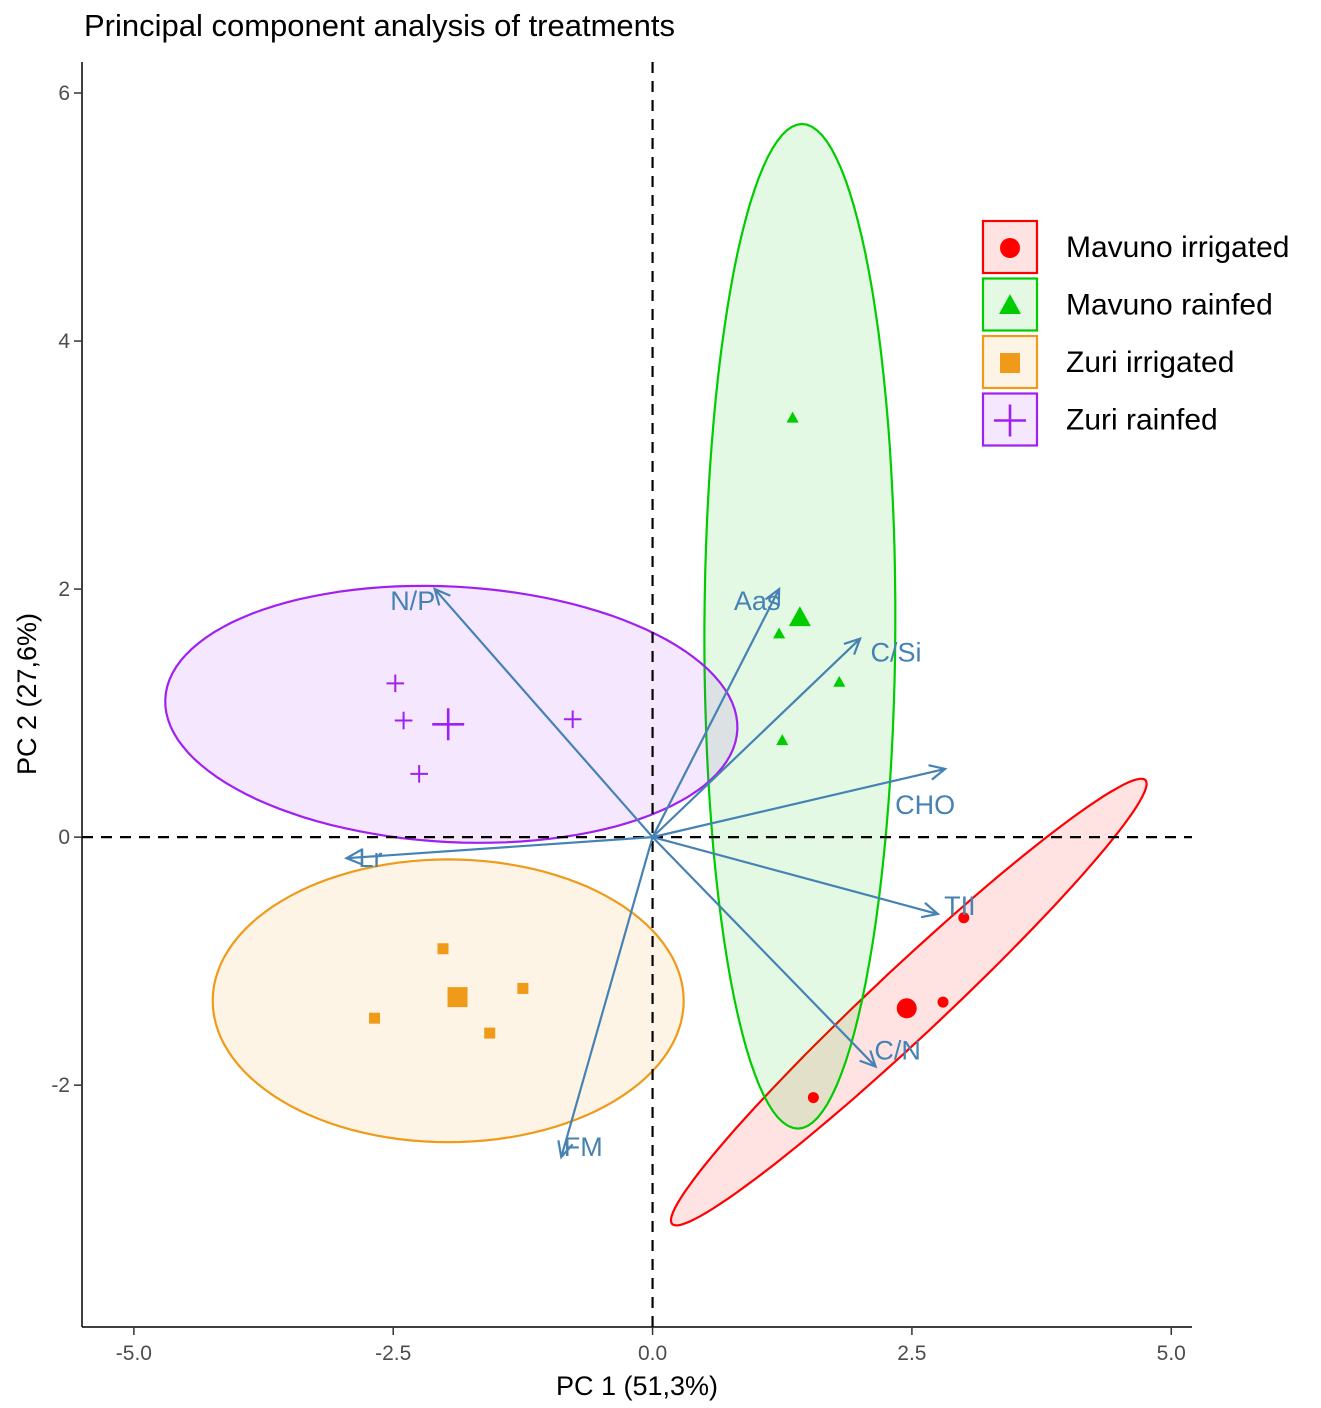 The width and height of the screenshot is (1321, 1408). I want to click on loading-arrowhead-cho, so click(938, 772).